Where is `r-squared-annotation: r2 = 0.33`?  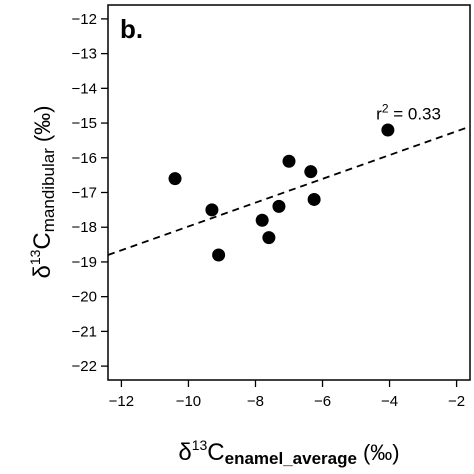
r-squared-annotation: r2 = 0.33 is located at coordinates (408, 113).